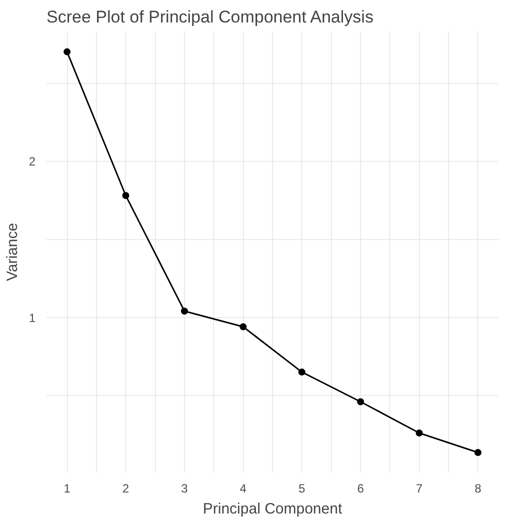 This screenshot has width=518, height=520. I want to click on x-axis-title: Principal Component, so click(272, 509).